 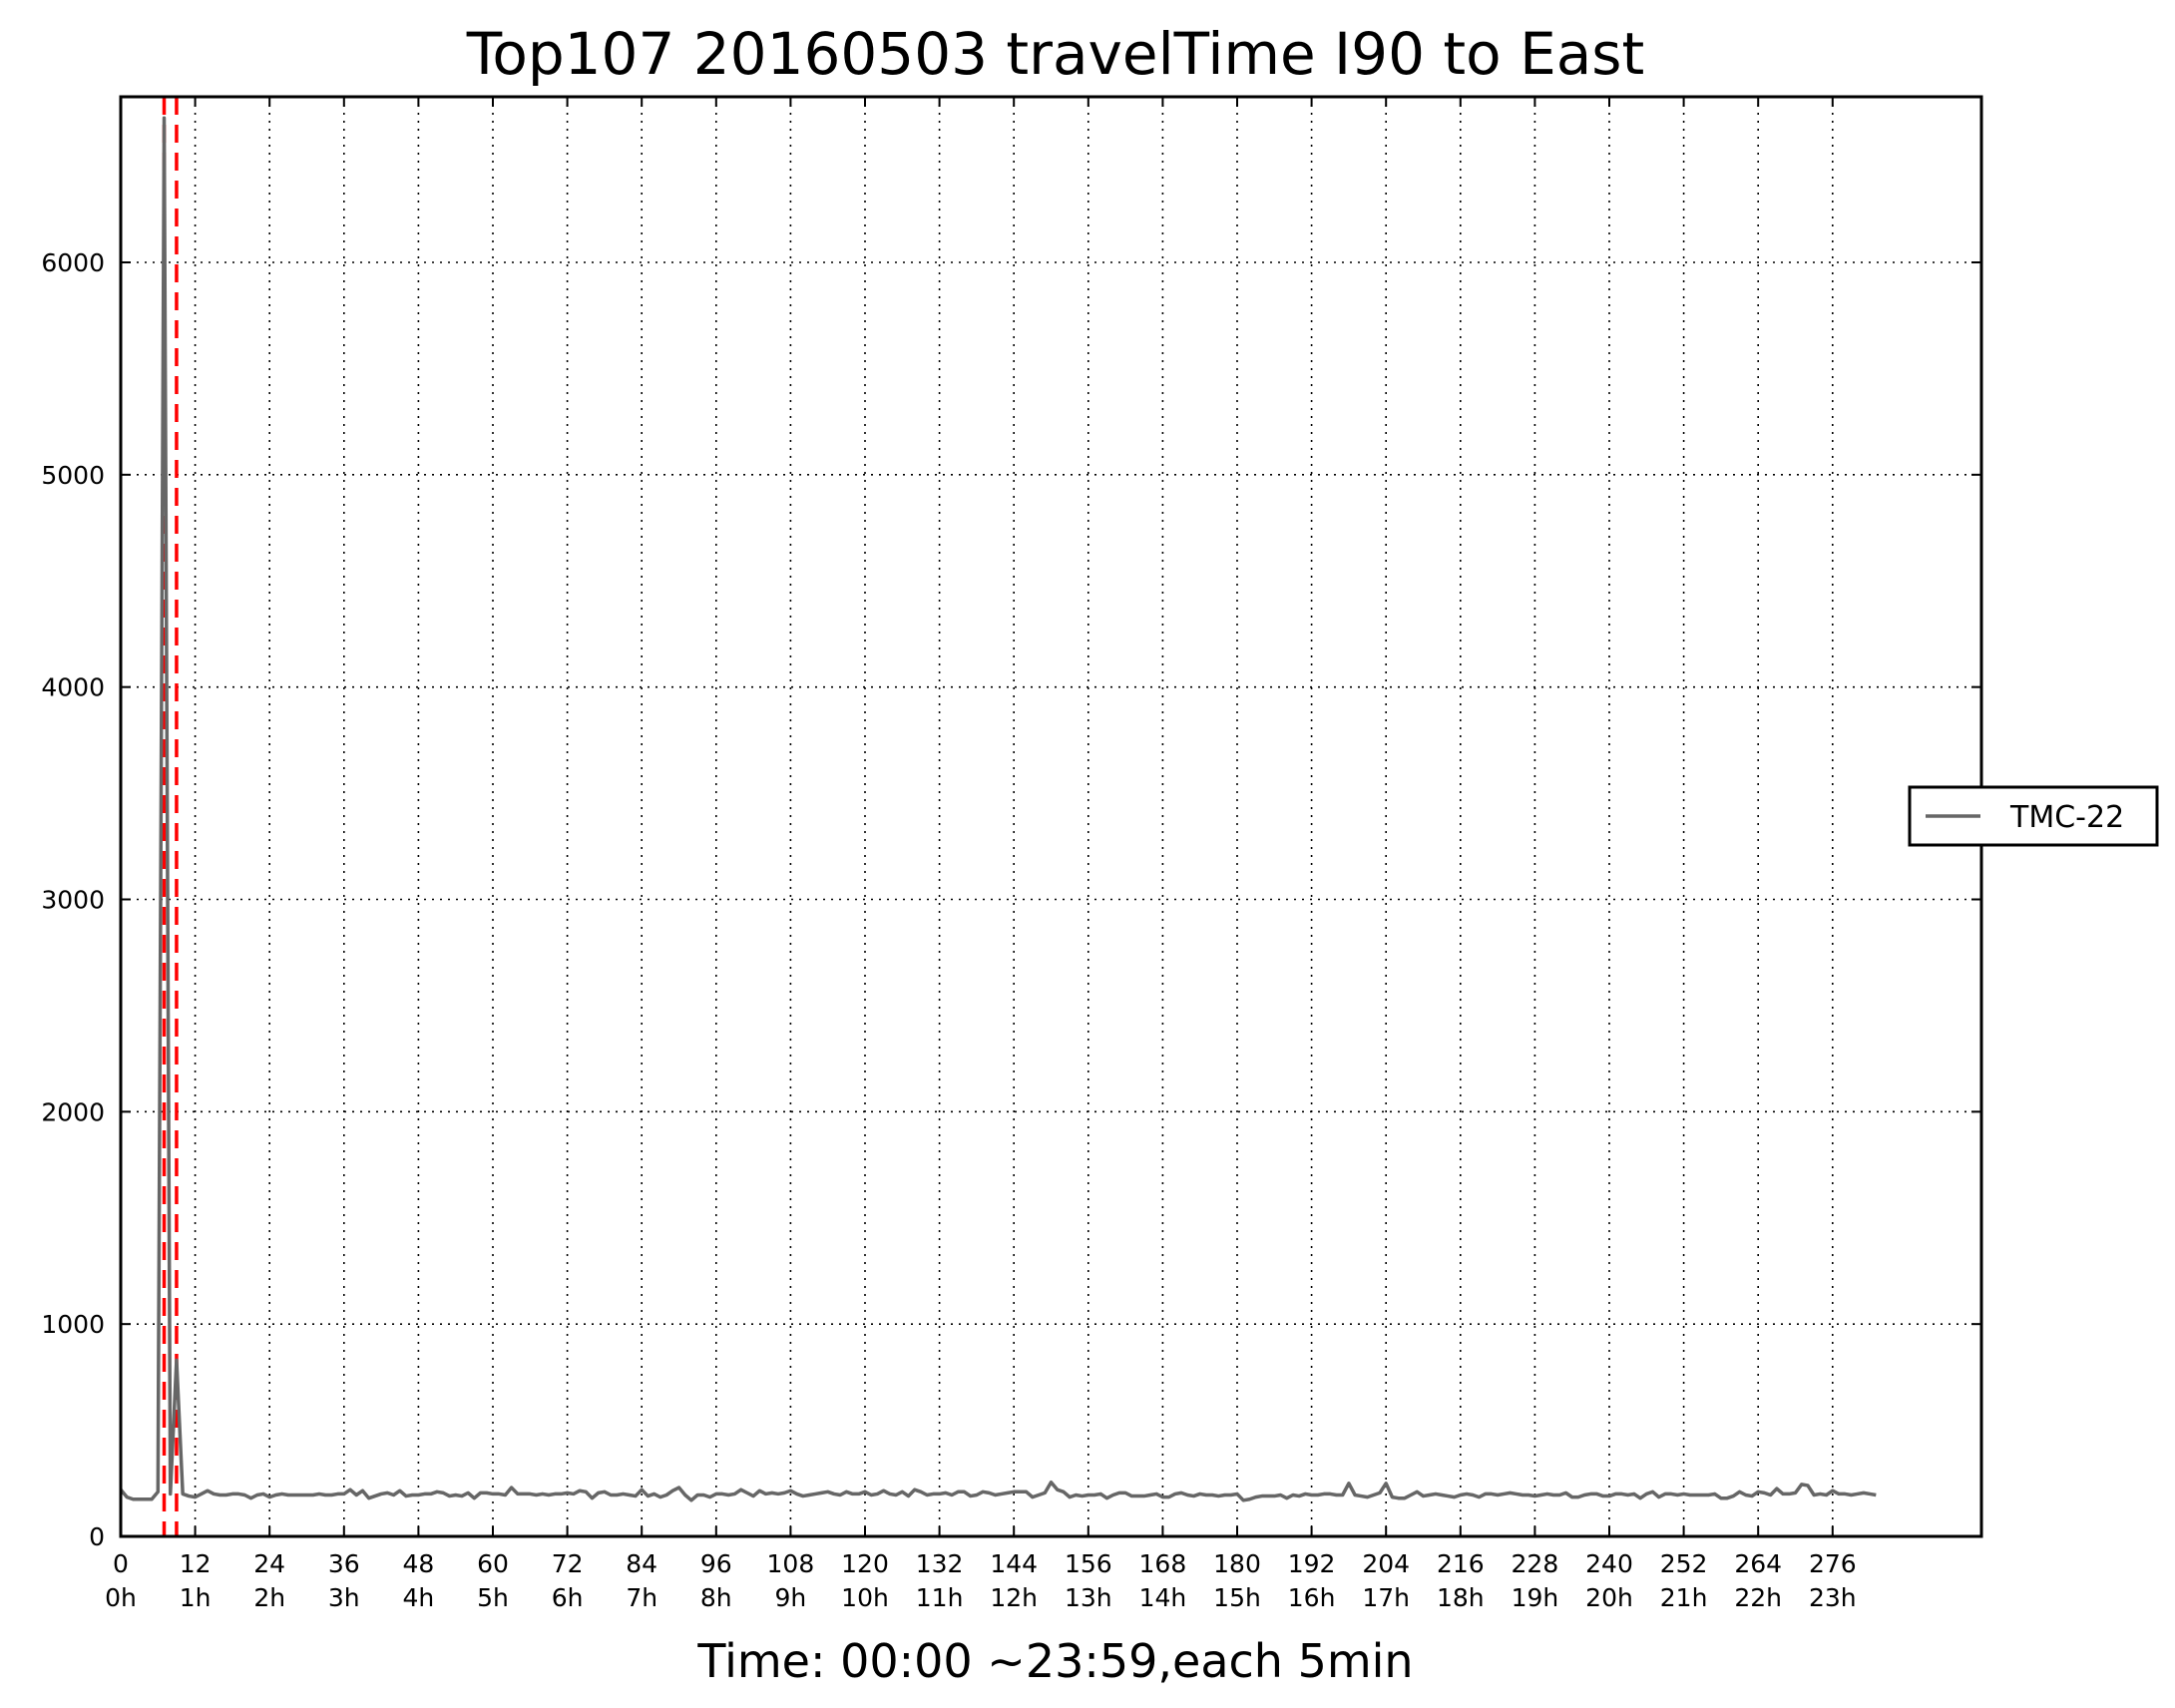 What do you see at coordinates (269, 1563) in the screenshot?
I see `x-tick-label: 24` at bounding box center [269, 1563].